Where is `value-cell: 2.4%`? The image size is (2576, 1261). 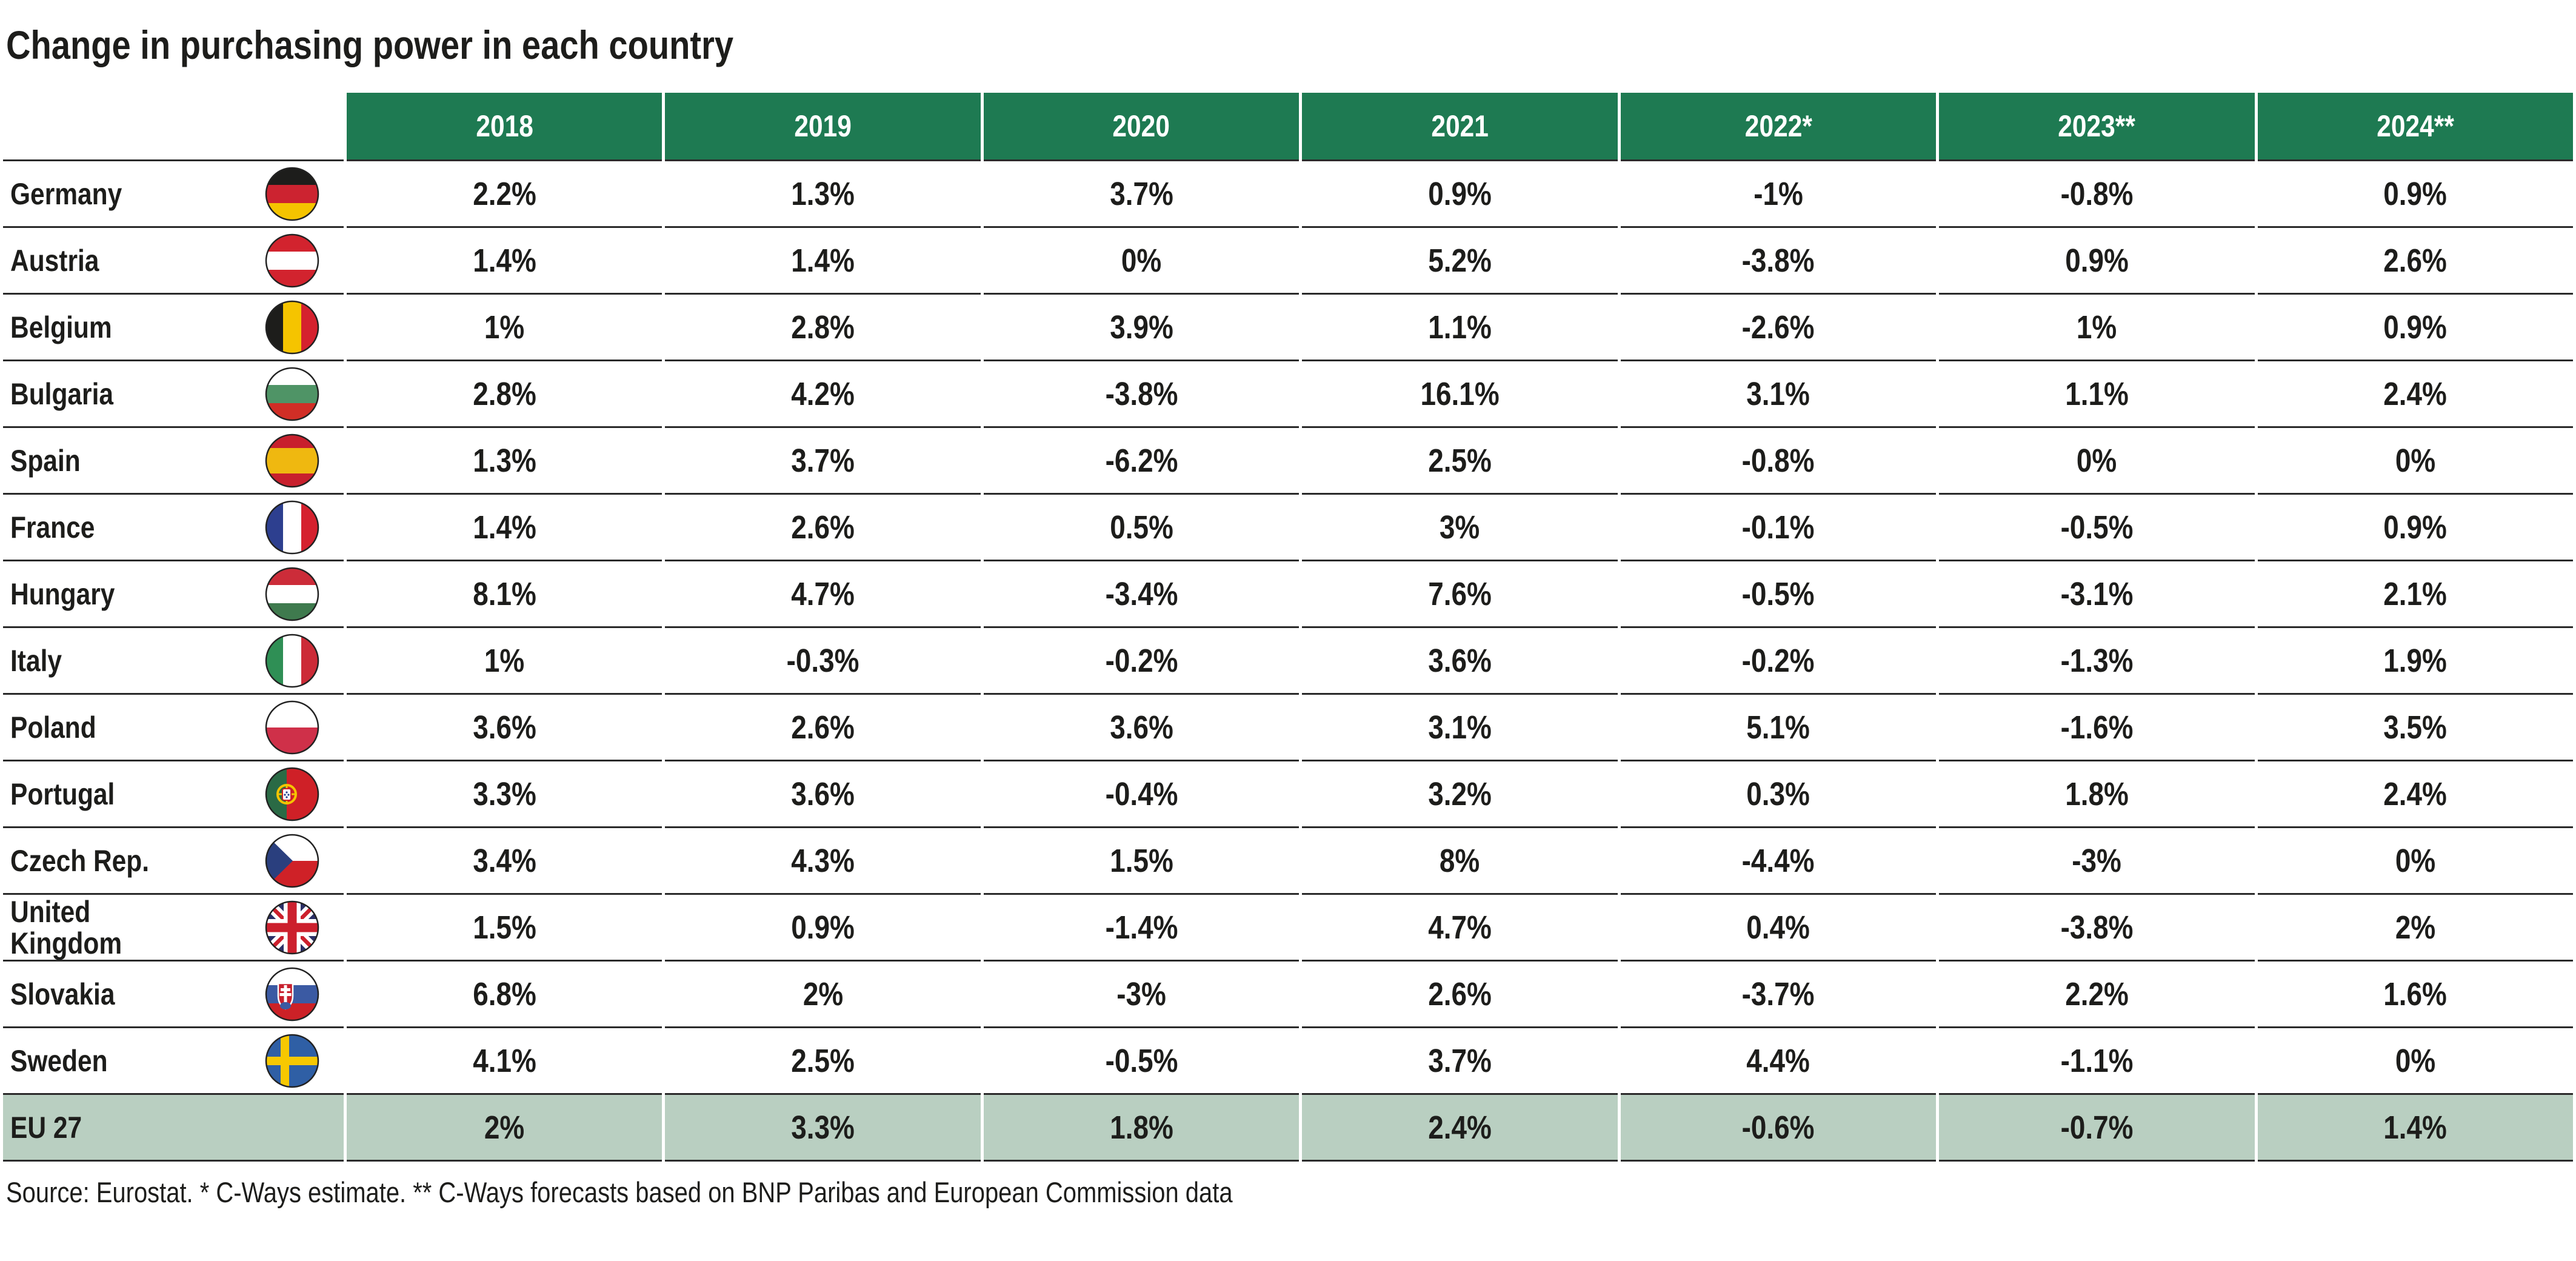 value-cell: 2.4% is located at coordinates (2415, 794).